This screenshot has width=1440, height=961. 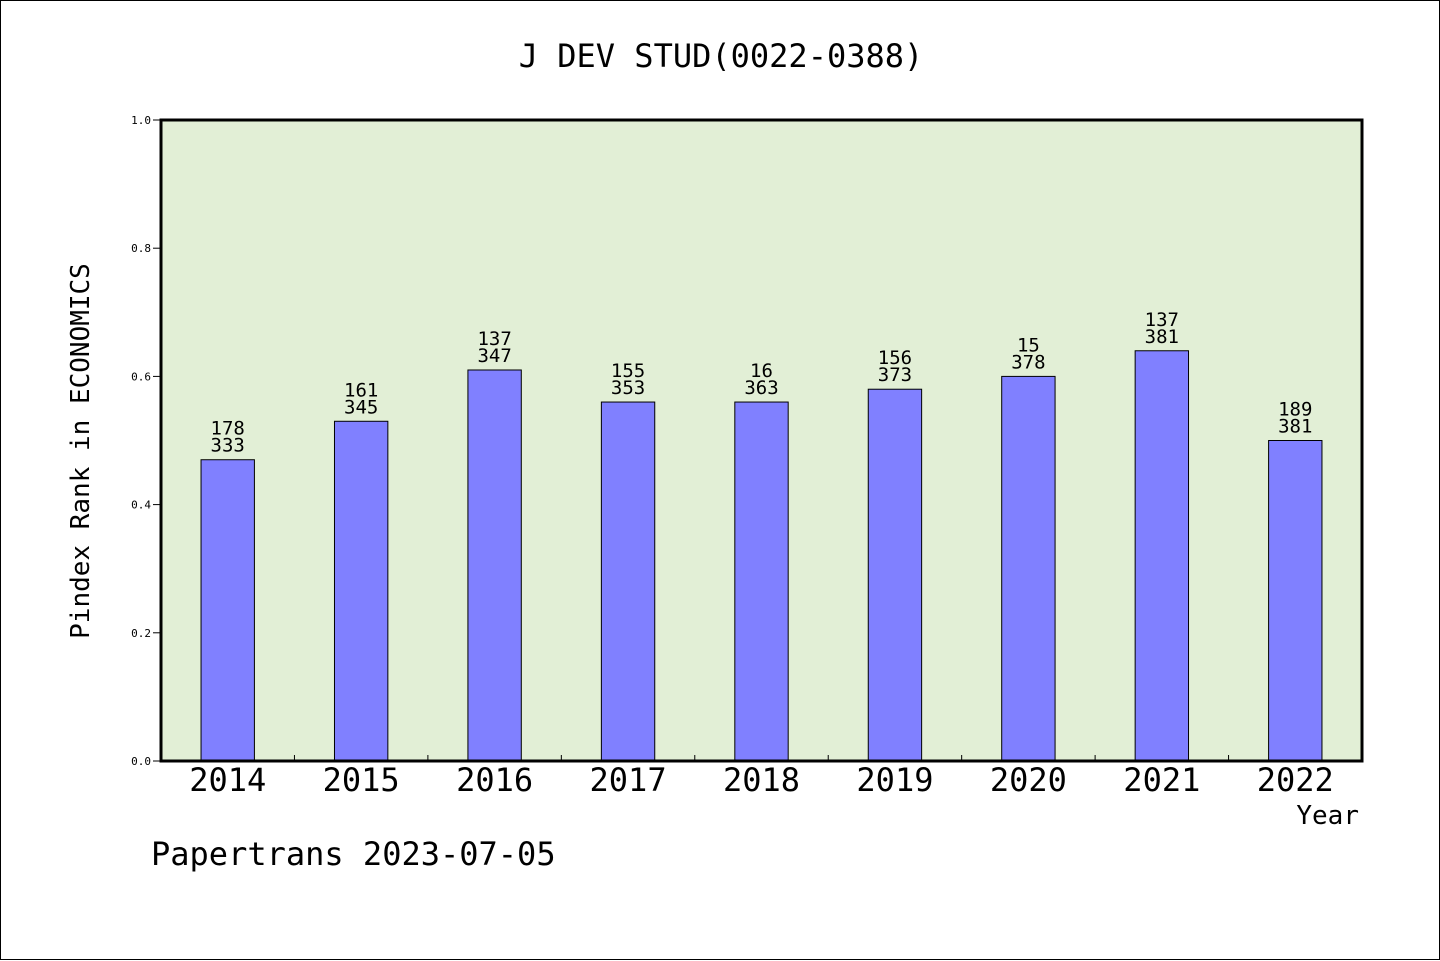 What do you see at coordinates (761, 371) in the screenshot?
I see `bar-rank-label: 16` at bounding box center [761, 371].